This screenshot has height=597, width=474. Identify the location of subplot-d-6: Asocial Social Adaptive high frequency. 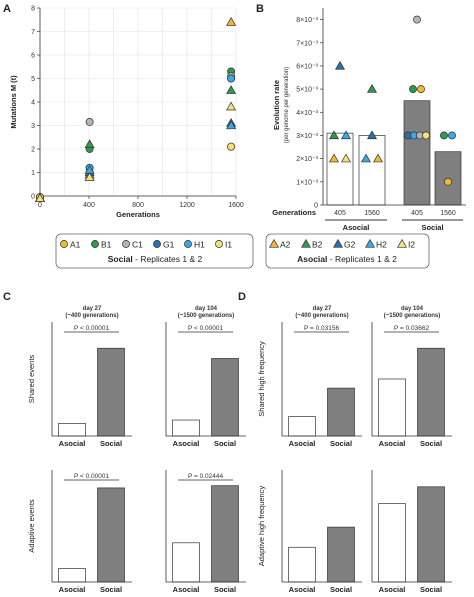
(309, 532).